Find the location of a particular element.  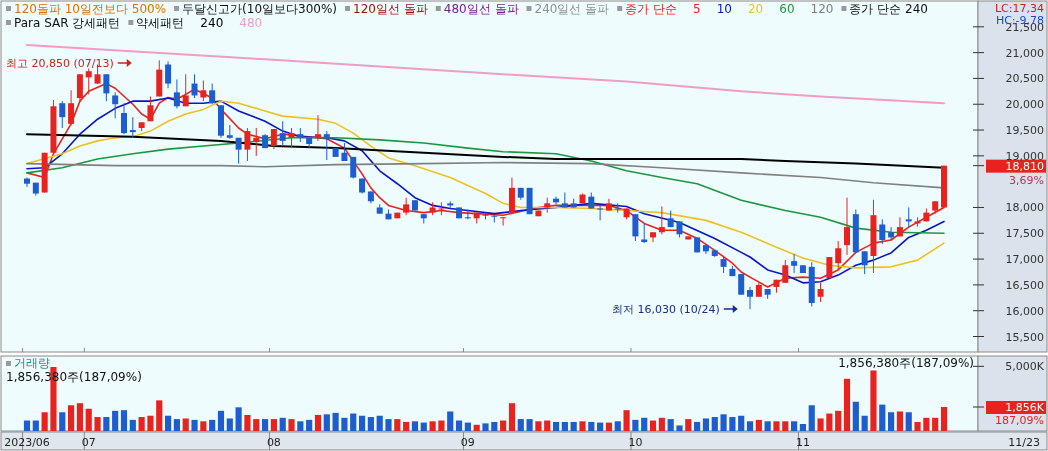

annotation: 480일선 돌파 is located at coordinates (481, 9).